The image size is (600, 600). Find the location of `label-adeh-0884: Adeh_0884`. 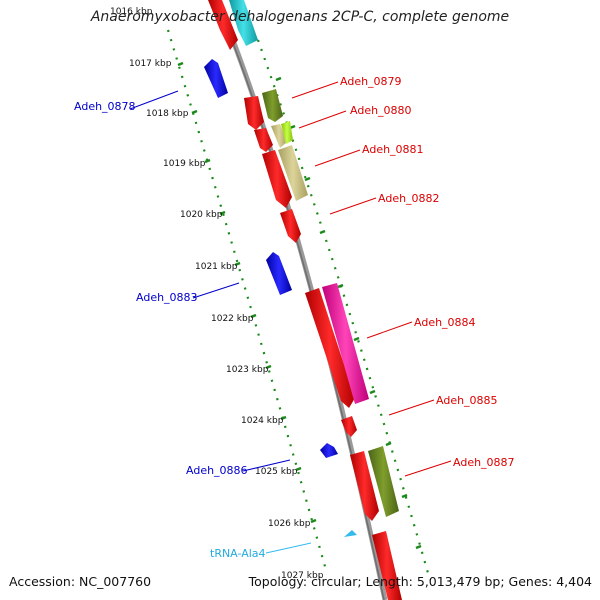

label-adeh-0884: Adeh_0884 is located at coordinates (445, 322).